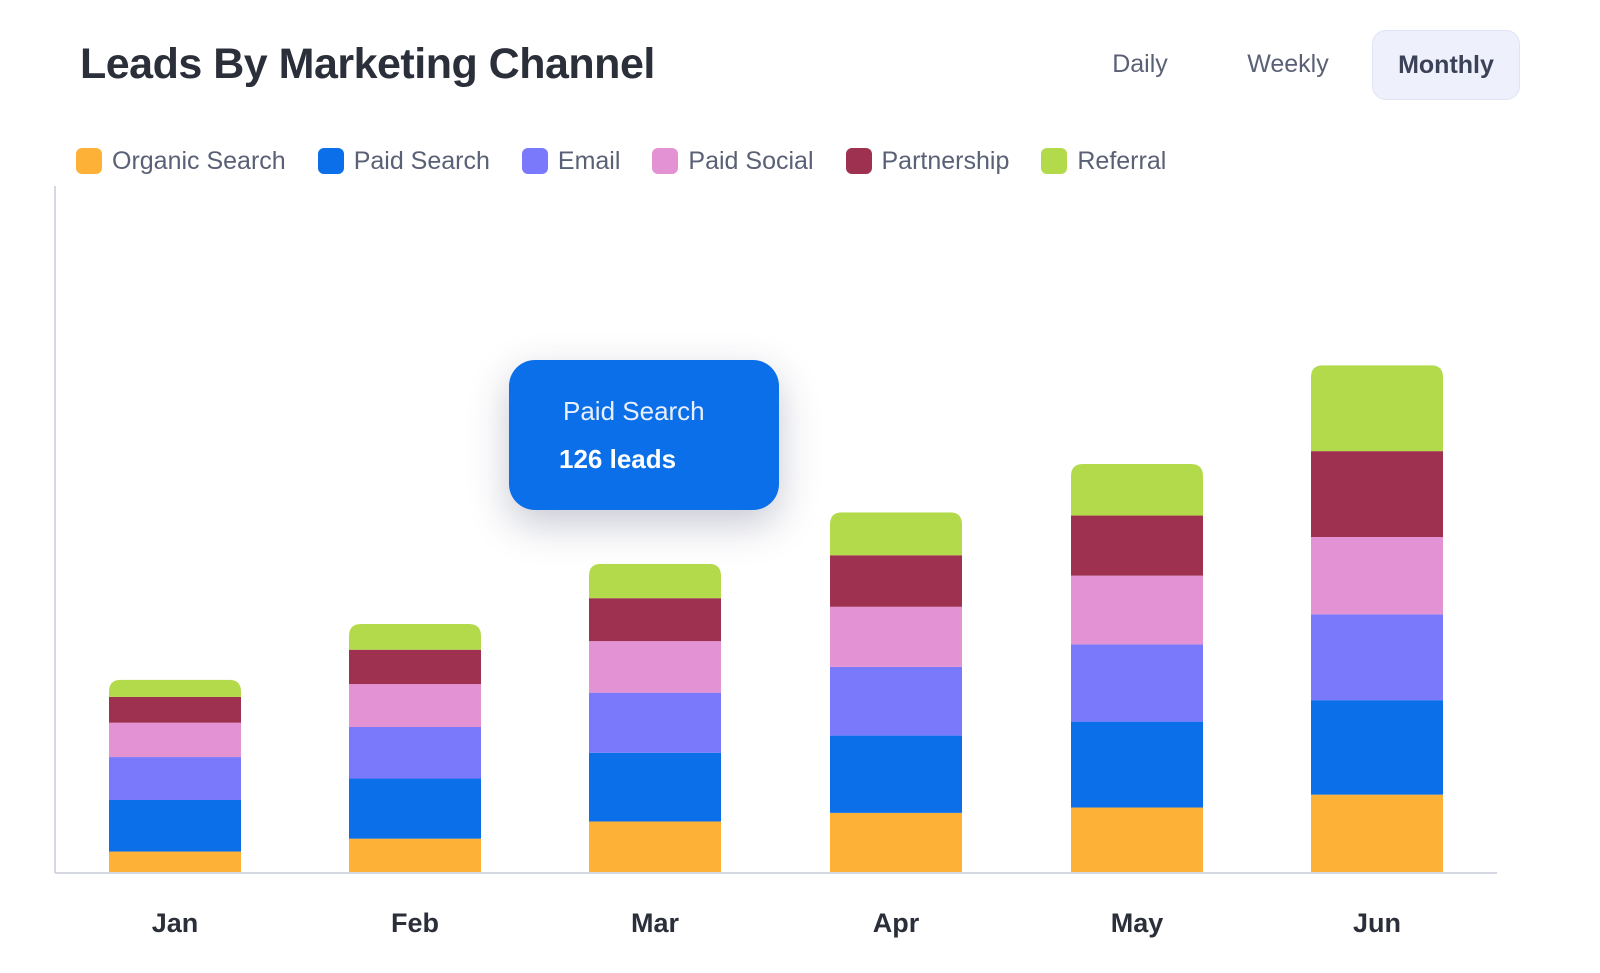  Describe the element at coordinates (896, 701) in the screenshot. I see `bar-segment-email-apr` at that location.